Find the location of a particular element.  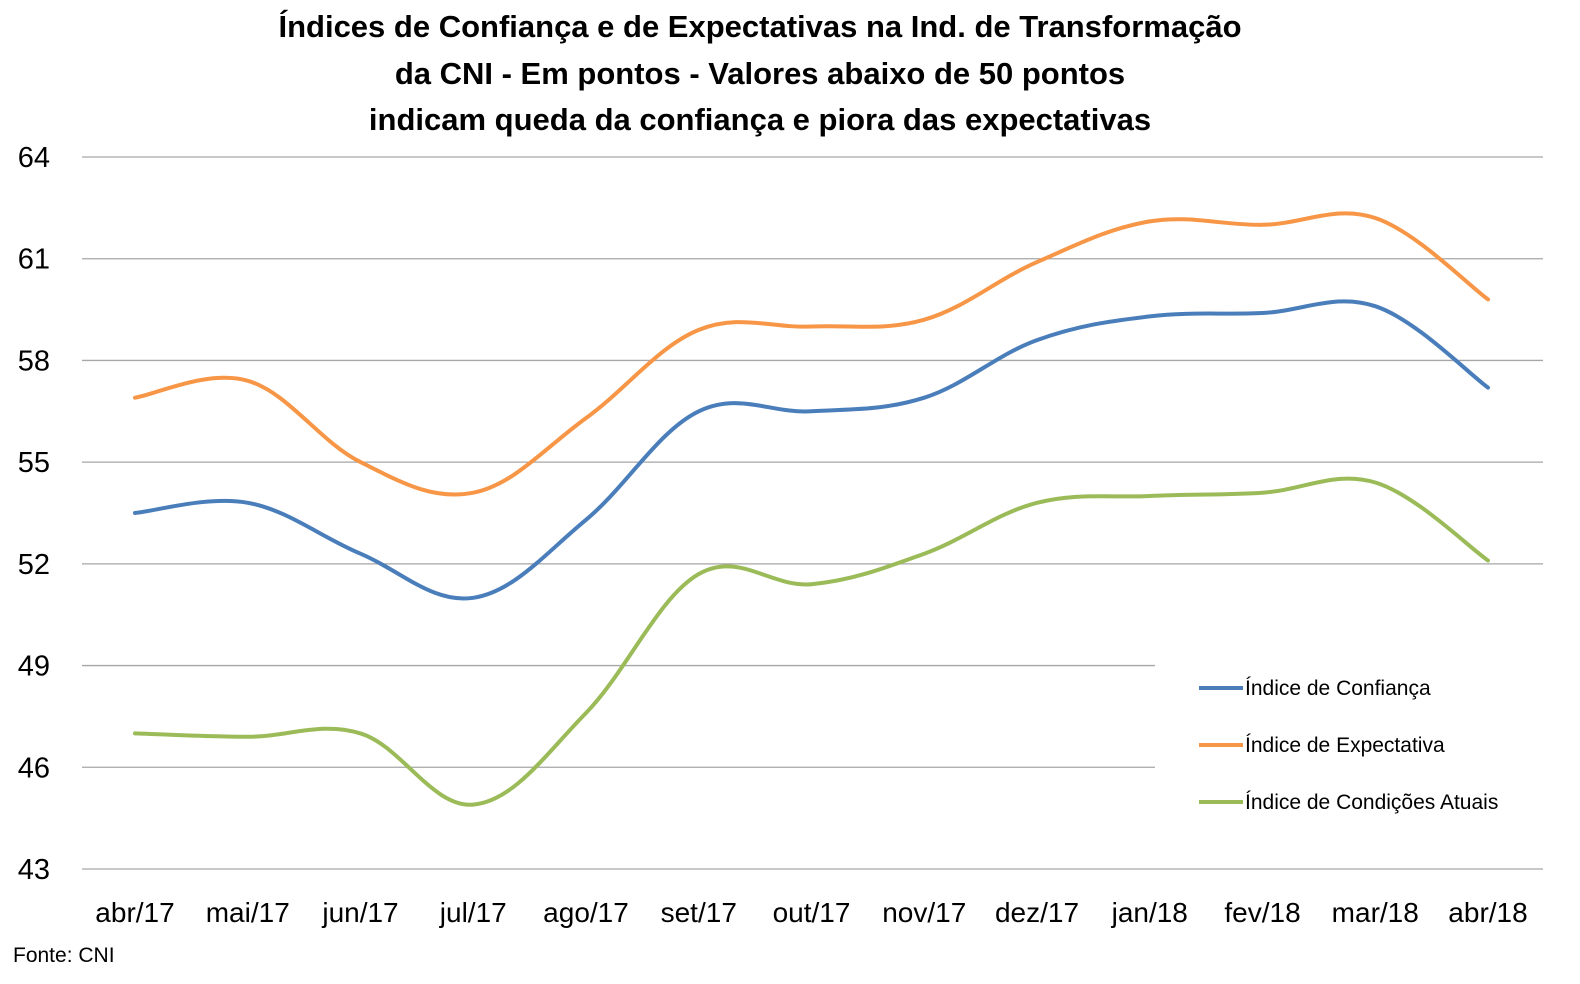

x-tick-label-jan/18: jan/18 is located at coordinates (1149, 912).